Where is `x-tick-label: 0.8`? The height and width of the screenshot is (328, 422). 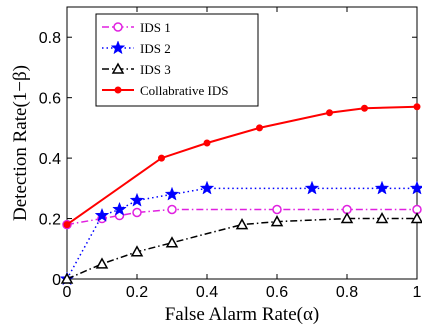 x-tick-label: 0.8 is located at coordinates (347, 292).